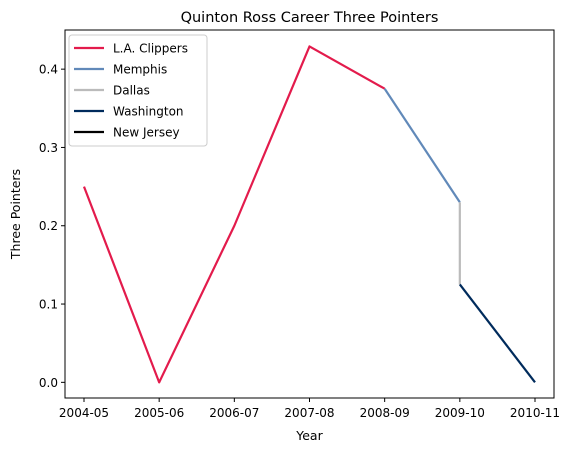 This screenshot has width=573, height=453. Describe the element at coordinates (131, 91) in the screenshot. I see `legend-label-2: Dallas` at that location.